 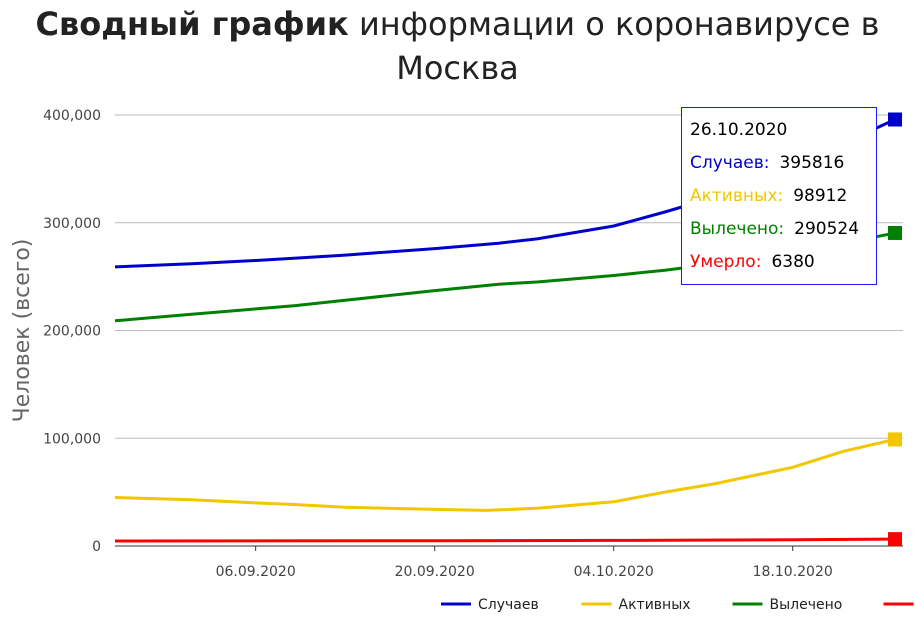 What do you see at coordinates (793, 262) in the screenshot?
I see `tooltip-row-value: 6380` at bounding box center [793, 262].